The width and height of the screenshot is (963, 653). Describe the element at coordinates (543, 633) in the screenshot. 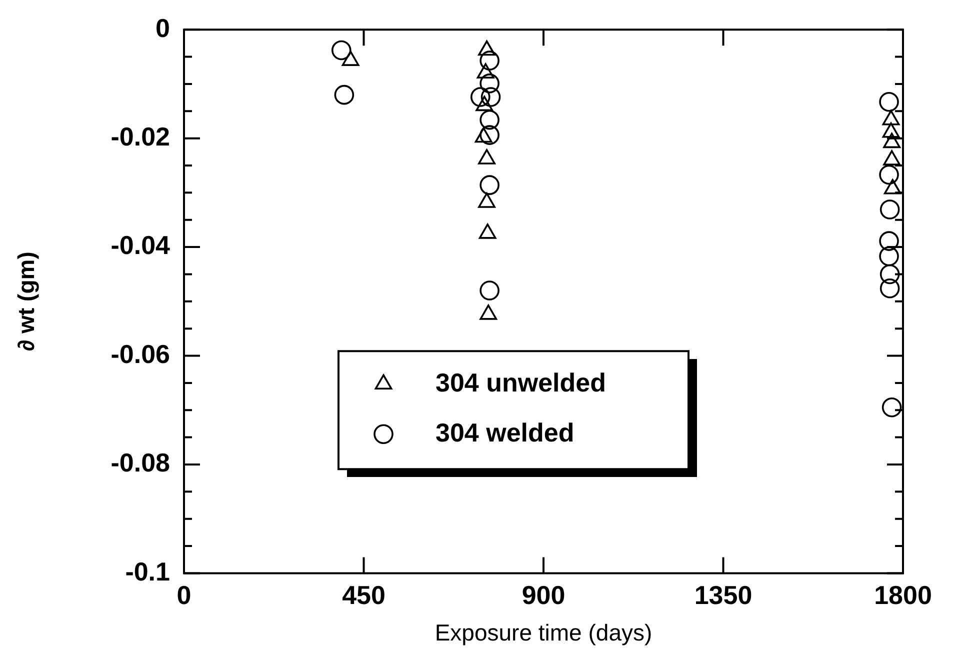

I see `x-axis-title: Exposure time (days)` at that location.